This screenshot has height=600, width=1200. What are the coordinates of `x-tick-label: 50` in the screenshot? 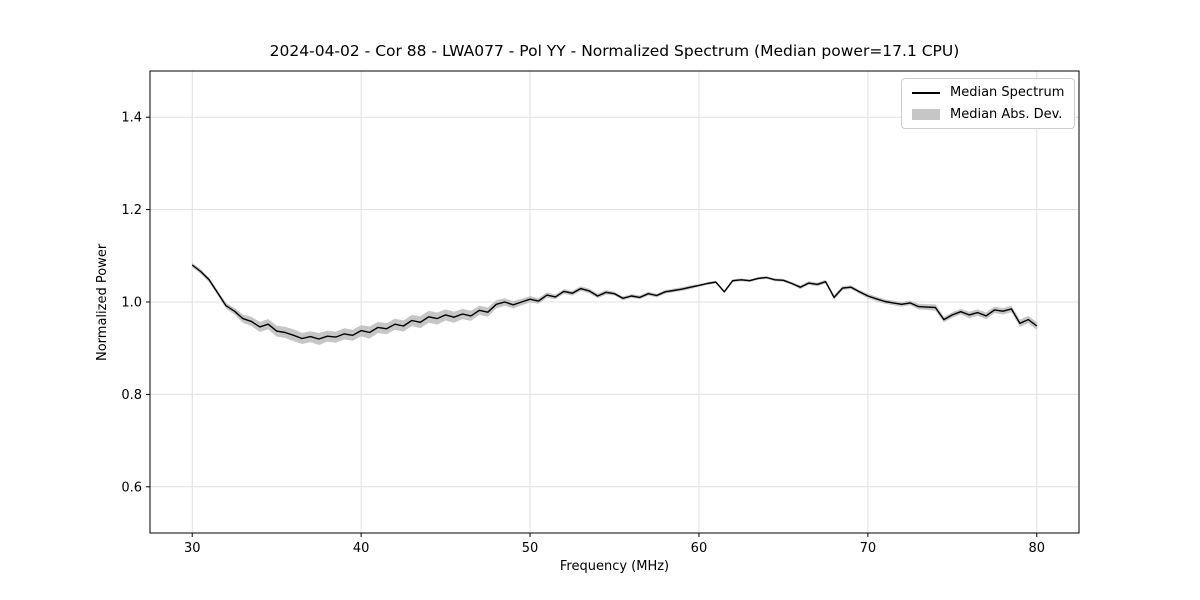 It's located at (530, 548).